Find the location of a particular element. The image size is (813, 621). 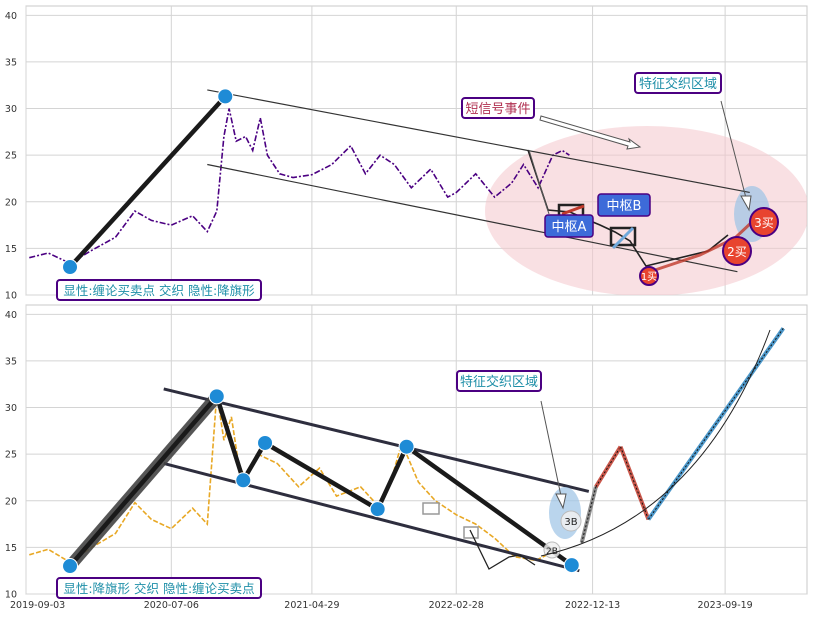

xtick-label-4: 2022-12-13 is located at coordinates (592, 605).